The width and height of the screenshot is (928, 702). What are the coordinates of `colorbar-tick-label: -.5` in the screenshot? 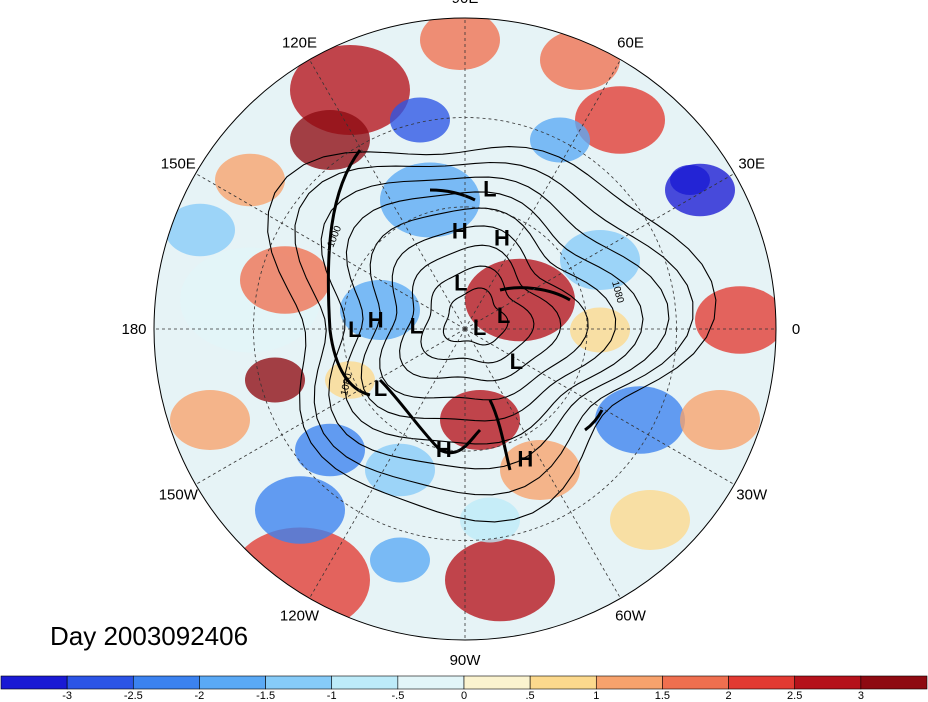 It's located at (397, 696).